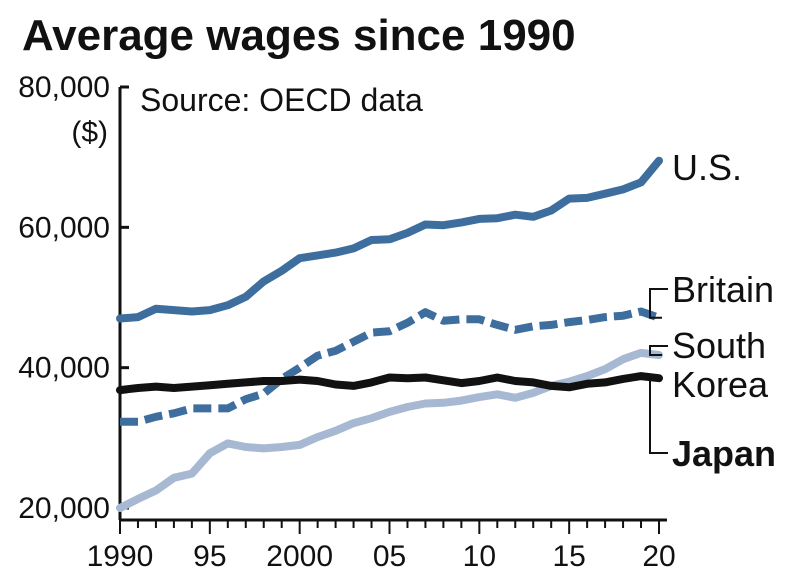 This screenshot has width=800, height=577. What do you see at coordinates (724, 453) in the screenshot?
I see `series-label-japan: Japan` at bounding box center [724, 453].